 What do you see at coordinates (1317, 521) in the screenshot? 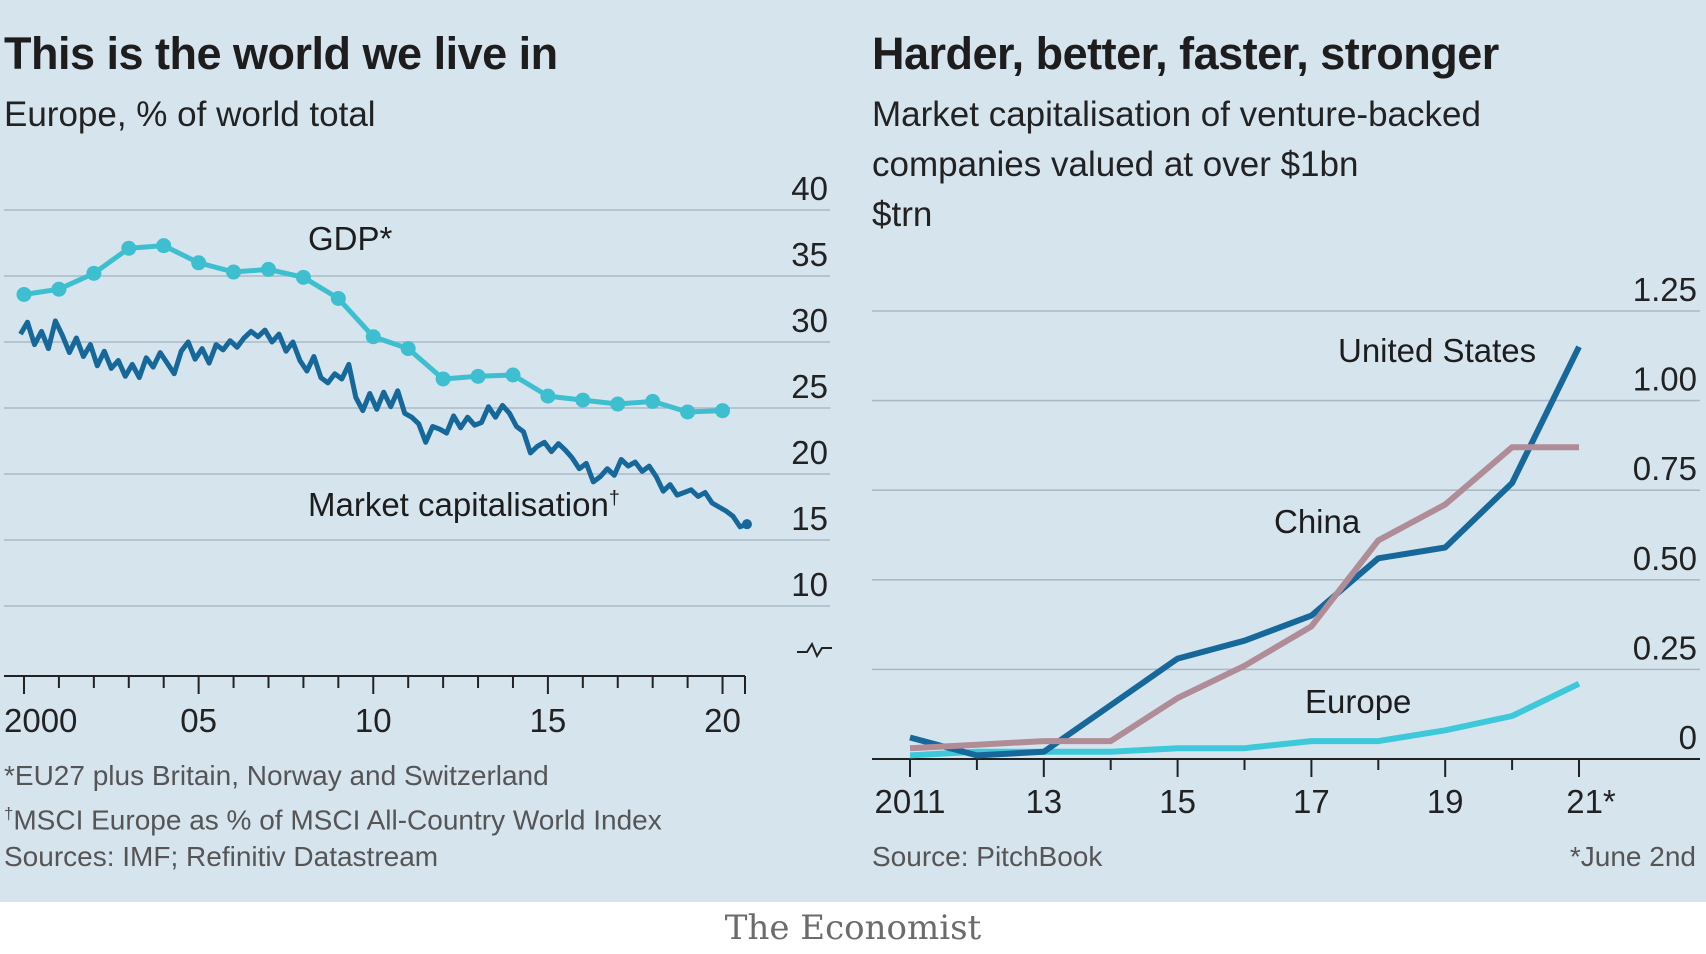
I see `china-series-label: China` at bounding box center [1317, 521].